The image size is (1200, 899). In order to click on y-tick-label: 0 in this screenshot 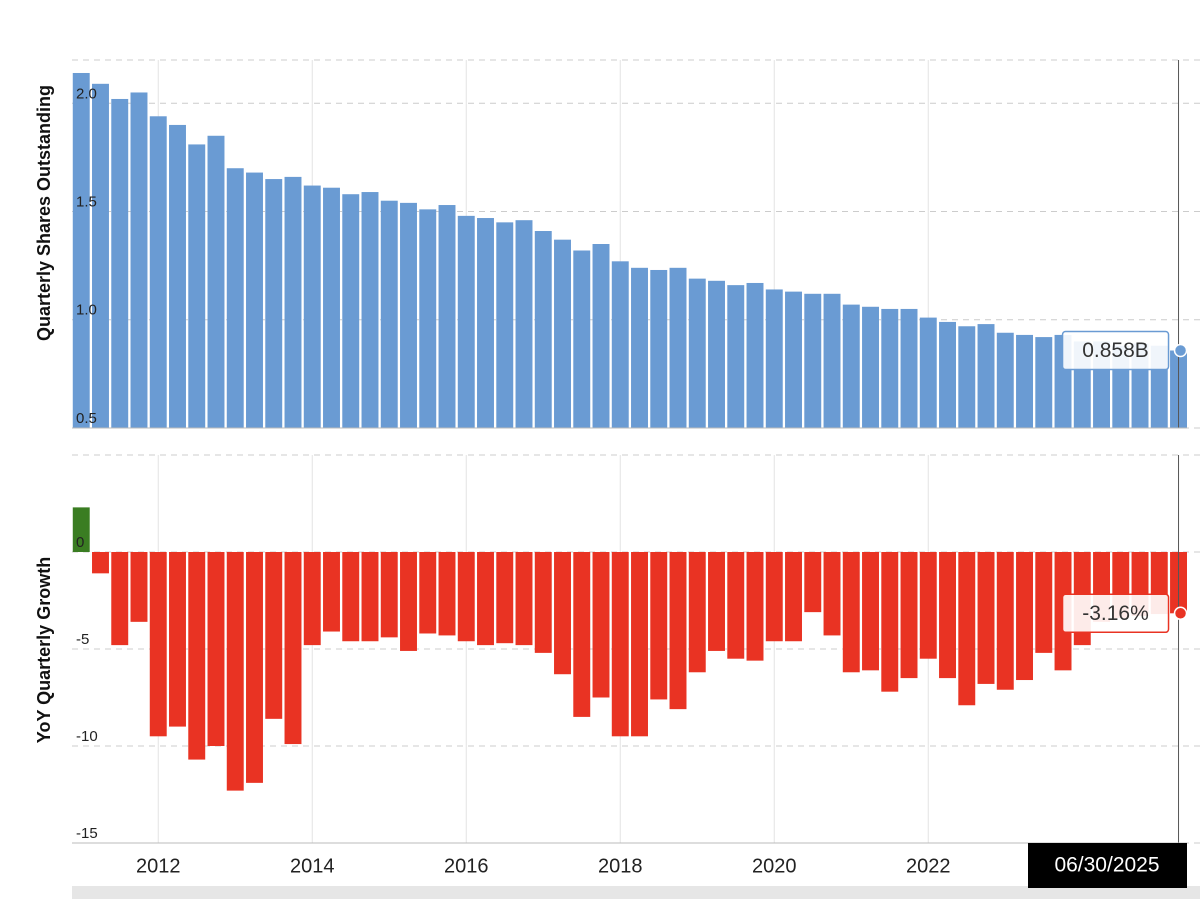, I will do `click(80, 542)`.